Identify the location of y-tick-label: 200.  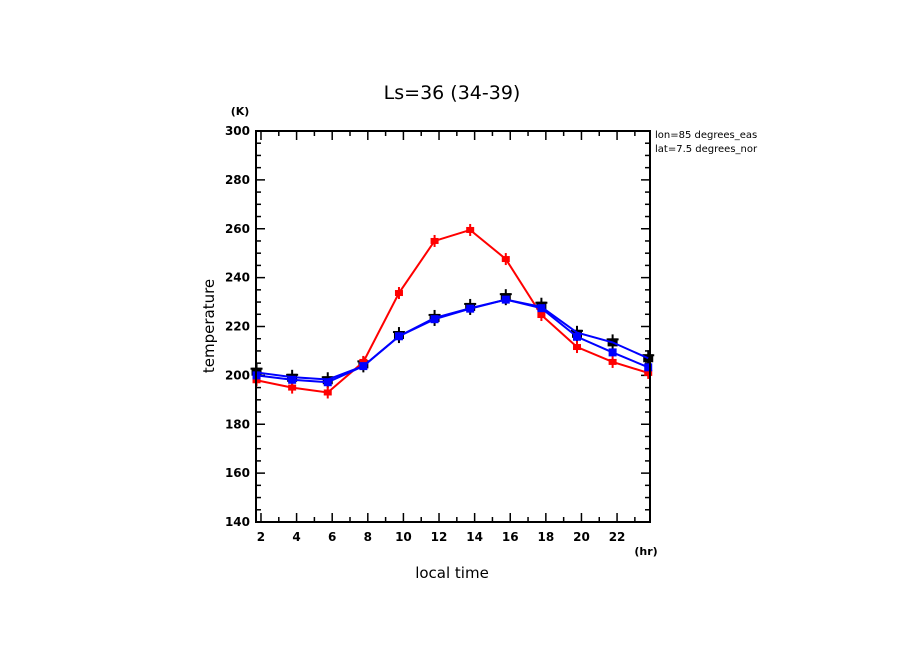
(237, 375).